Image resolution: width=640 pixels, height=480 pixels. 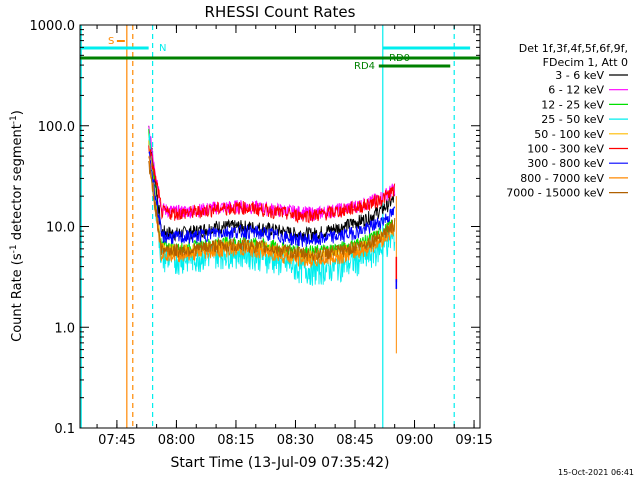 I want to click on y-tick-label-3: 100.0, so click(x=56, y=127).